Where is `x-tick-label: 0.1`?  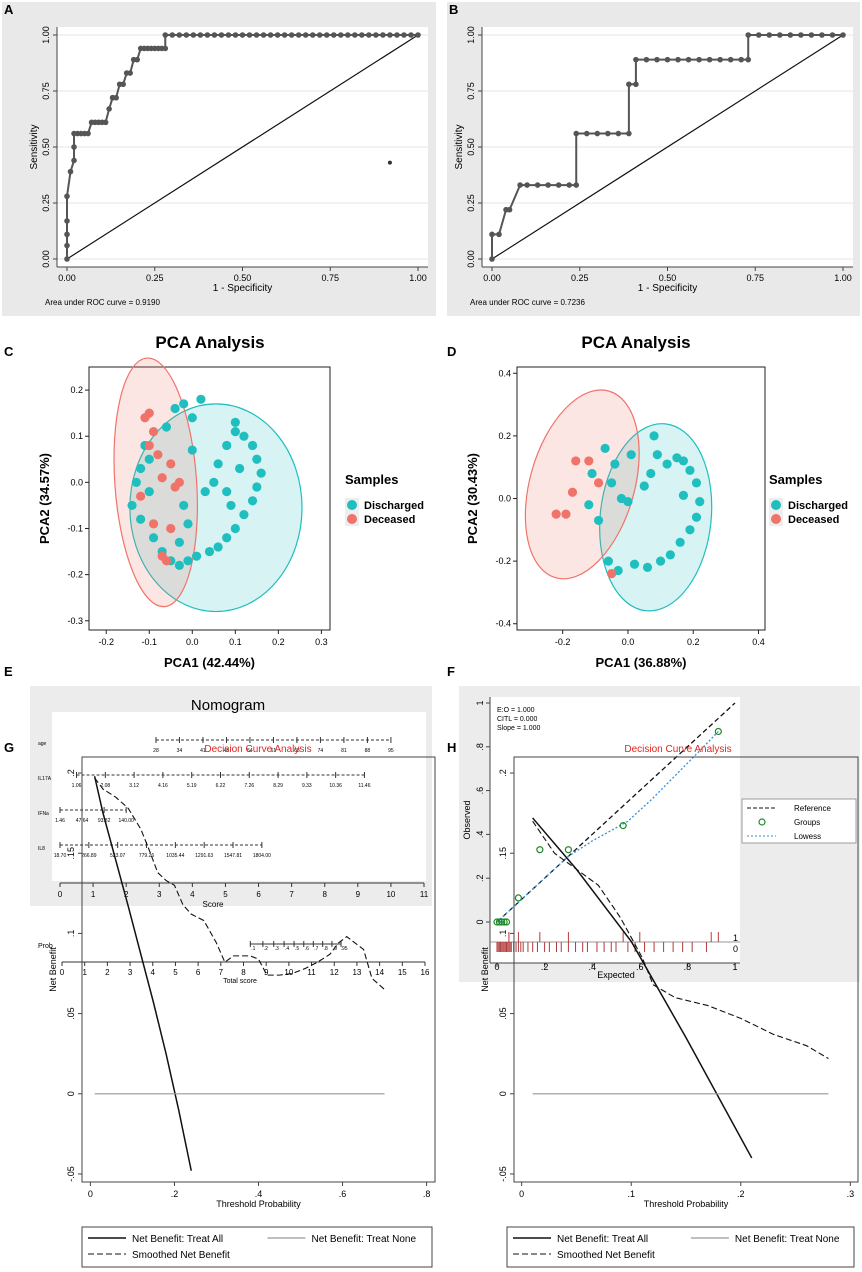
x-tick-label: 0.1 is located at coordinates (235, 642).